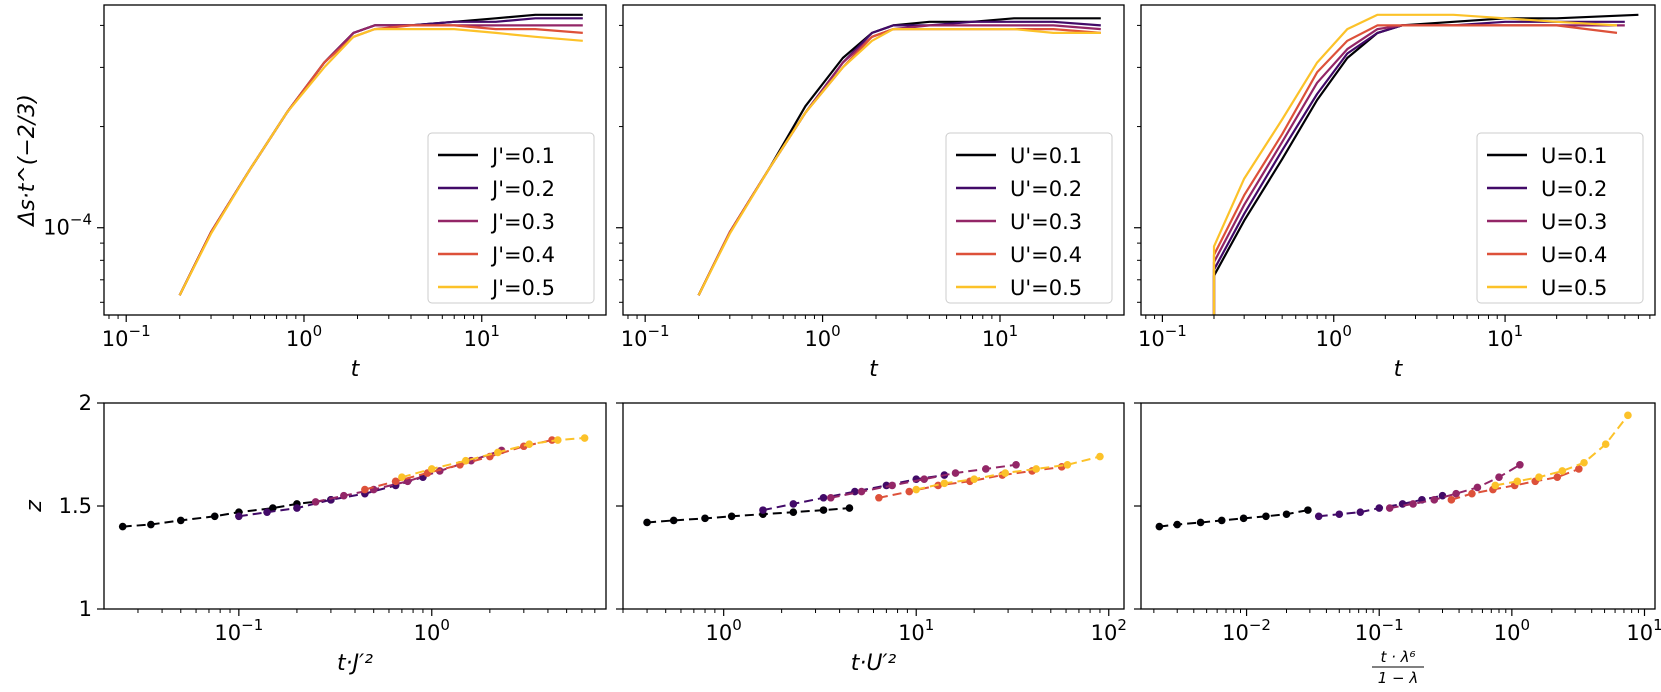 Image resolution: width=1661 pixels, height=692 pixels. I want to click on legend-label-5: U=0.5, so click(1574, 288).